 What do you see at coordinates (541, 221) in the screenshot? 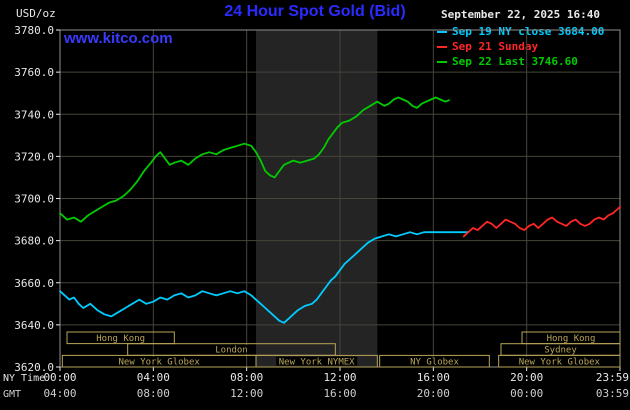
I see `series-line-sep-21-sunday` at bounding box center [541, 221].